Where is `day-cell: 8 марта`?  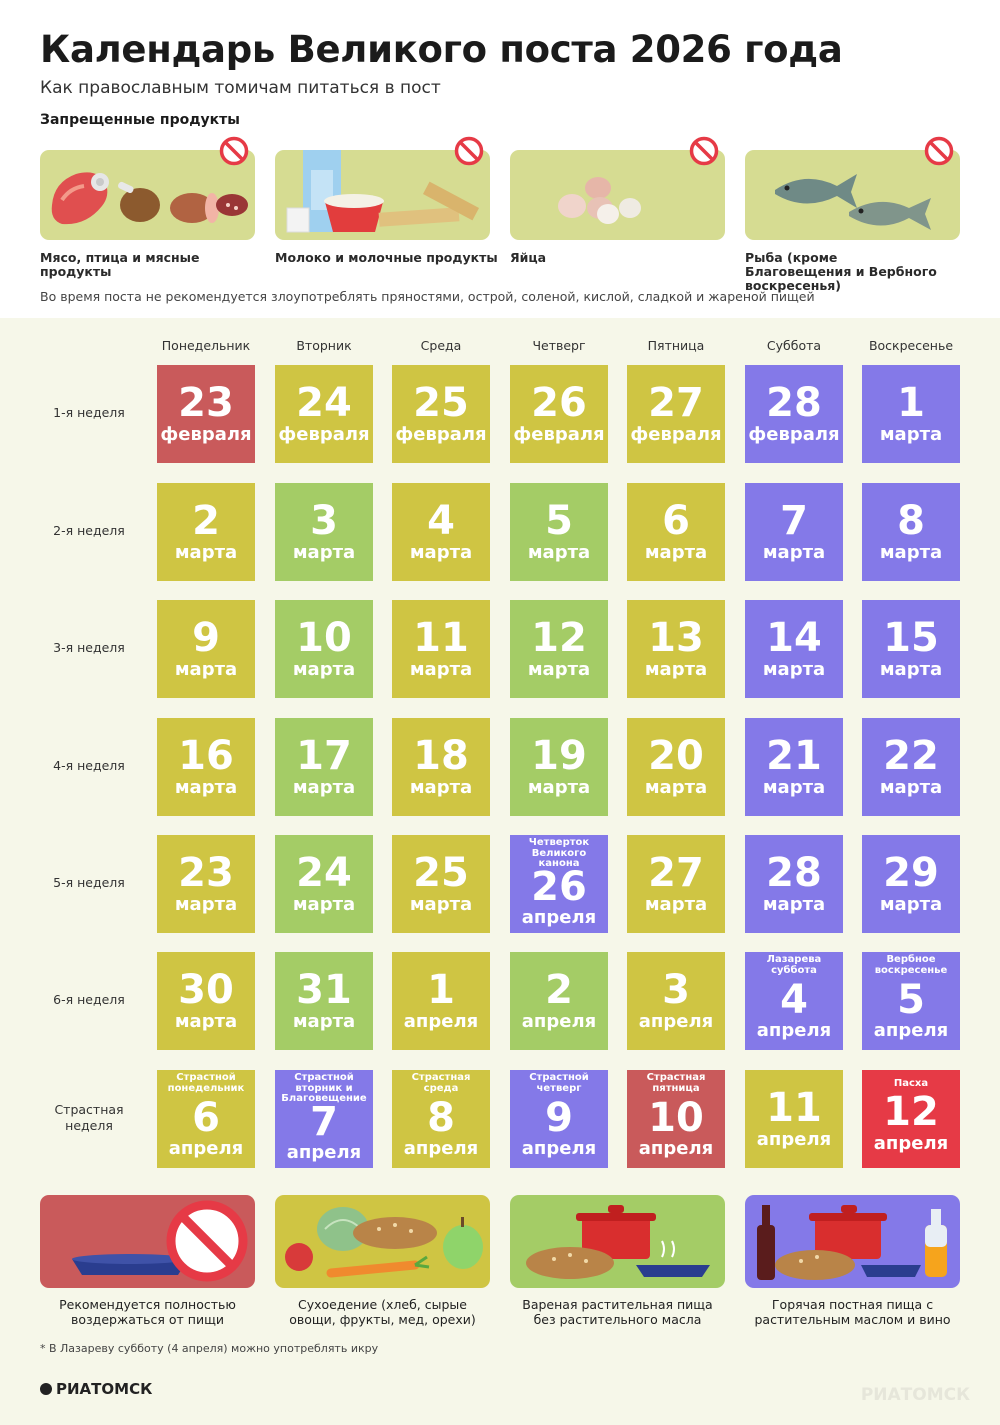
day-cell: 8 марта is located at coordinates (911, 532).